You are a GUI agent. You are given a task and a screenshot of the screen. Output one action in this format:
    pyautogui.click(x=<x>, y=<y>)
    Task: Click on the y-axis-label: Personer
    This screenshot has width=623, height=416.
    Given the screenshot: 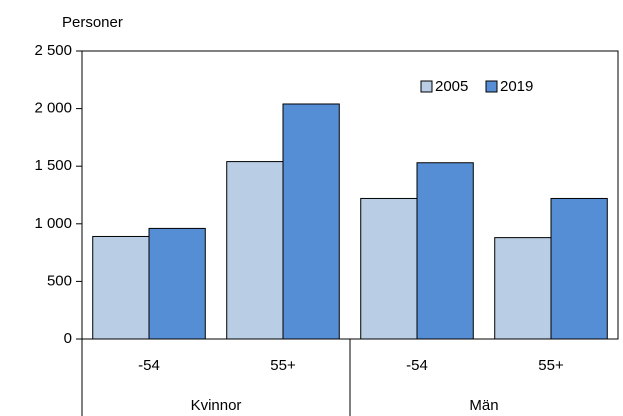 What is the action you would take?
    pyautogui.click(x=92, y=22)
    